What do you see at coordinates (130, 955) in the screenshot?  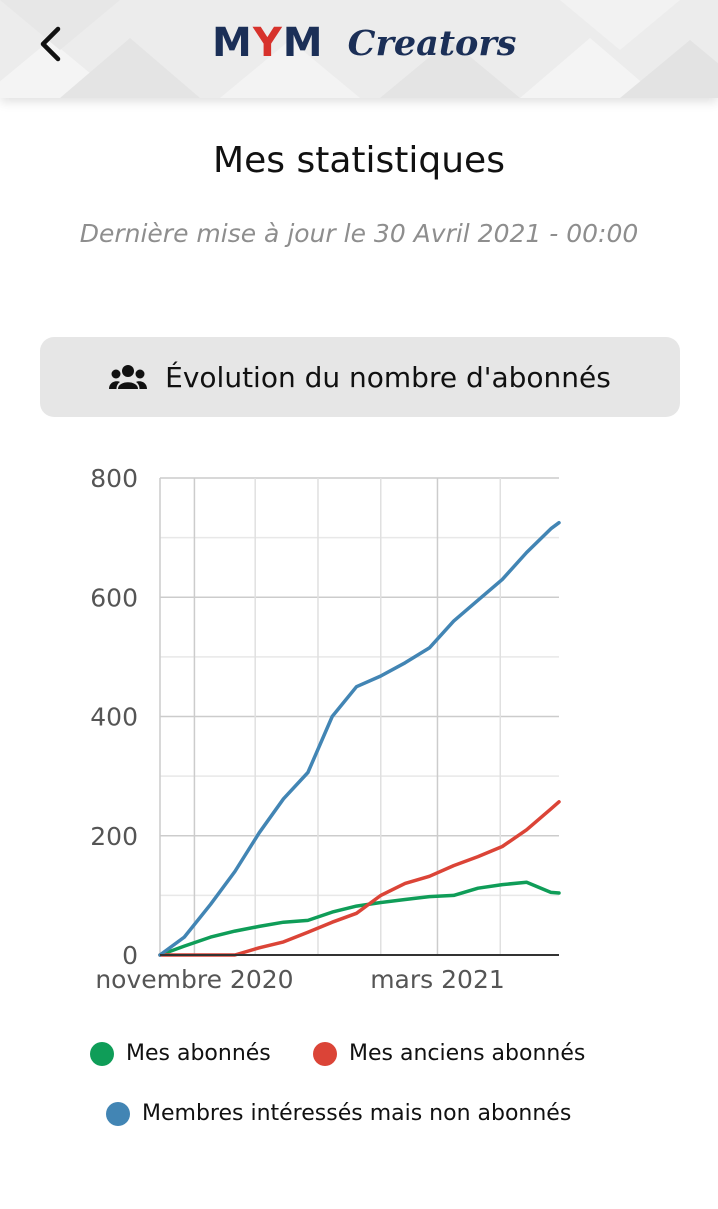 I see `y-tick-label: 0` at bounding box center [130, 955].